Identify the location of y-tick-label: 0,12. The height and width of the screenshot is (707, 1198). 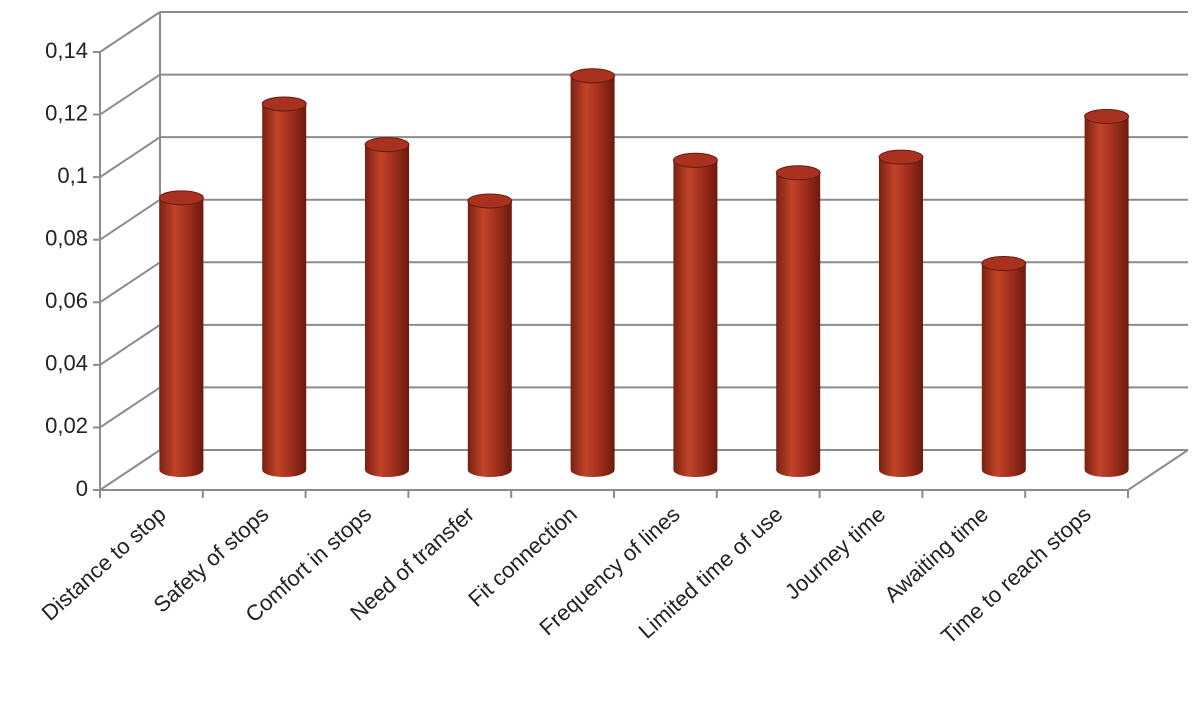
(66, 112).